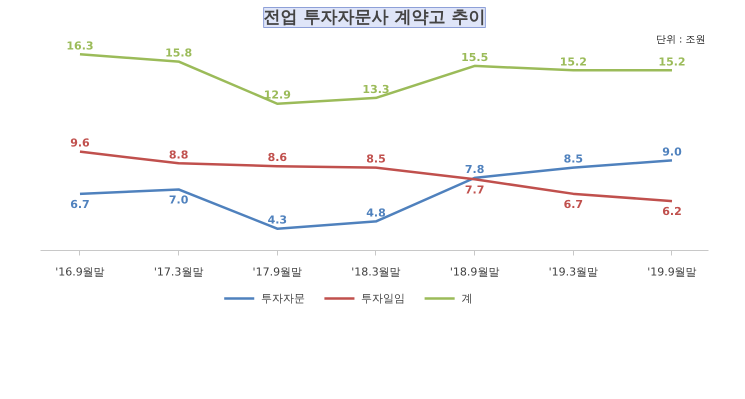  I want to click on data-label: 12.9, so click(277, 95).